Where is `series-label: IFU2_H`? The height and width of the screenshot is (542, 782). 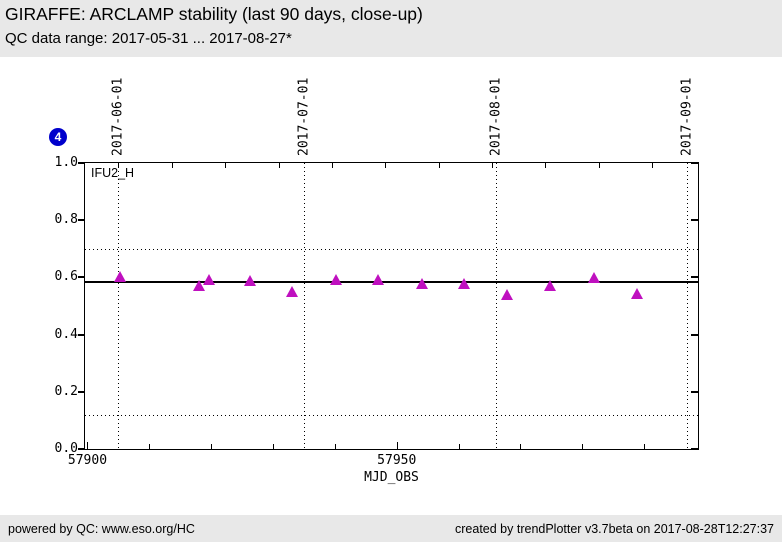
series-label: IFU2_H is located at coordinates (113, 173).